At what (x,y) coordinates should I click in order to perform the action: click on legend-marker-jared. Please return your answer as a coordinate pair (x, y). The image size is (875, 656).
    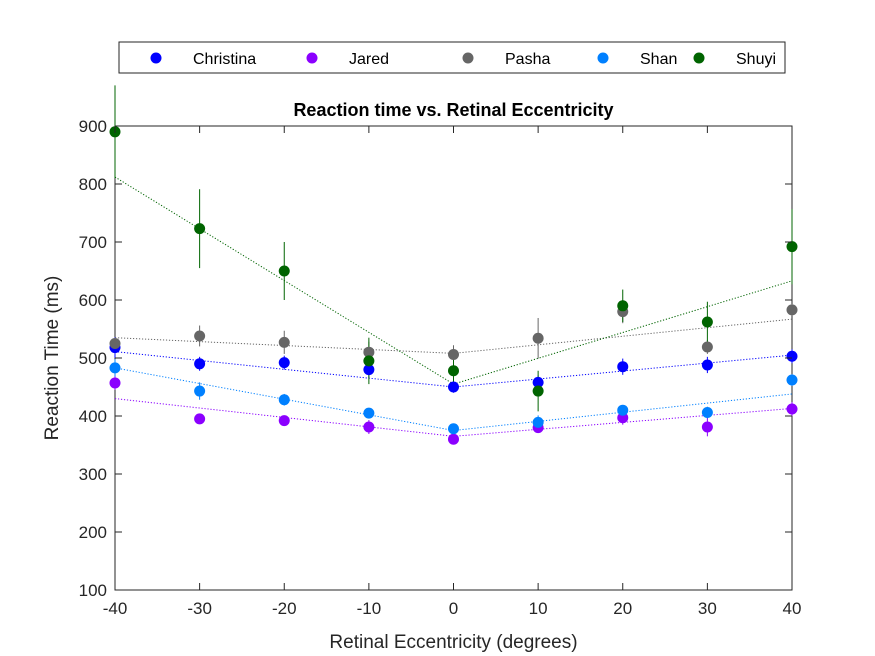
    Looking at the image, I should click on (312, 58).